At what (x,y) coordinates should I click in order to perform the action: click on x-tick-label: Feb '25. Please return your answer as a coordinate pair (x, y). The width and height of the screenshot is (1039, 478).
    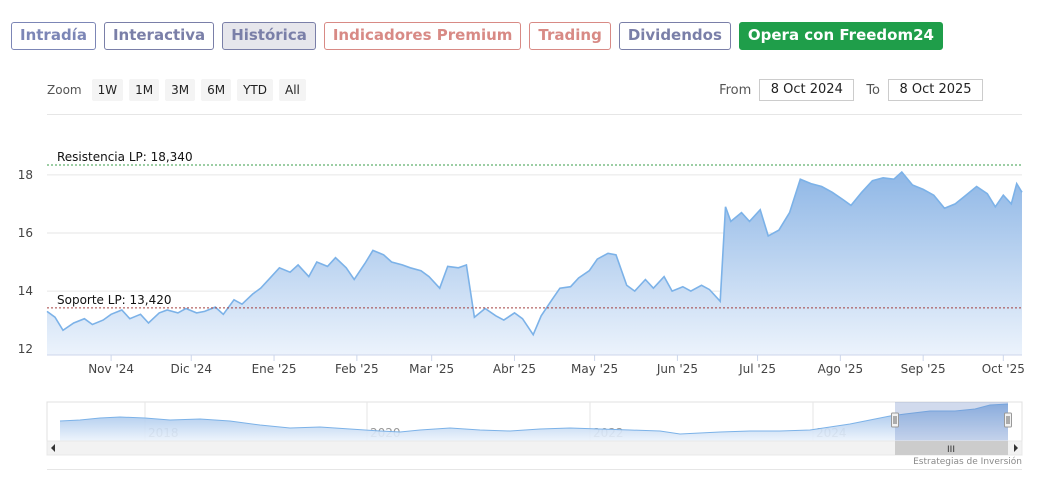
    Looking at the image, I should click on (357, 369).